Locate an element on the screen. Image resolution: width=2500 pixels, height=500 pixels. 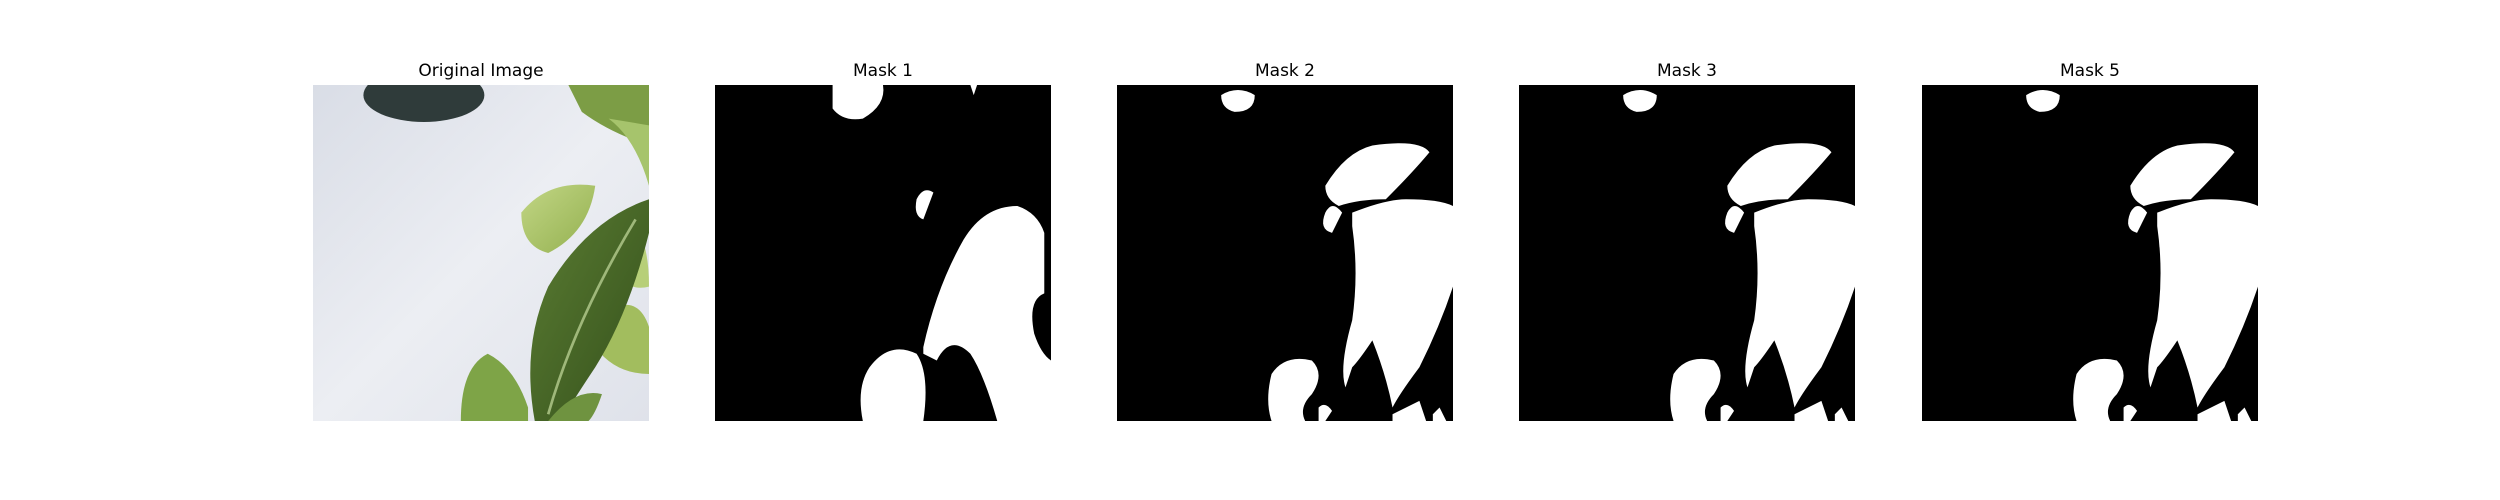
mask-5-panel: Mask 5 is located at coordinates (2090, 240).